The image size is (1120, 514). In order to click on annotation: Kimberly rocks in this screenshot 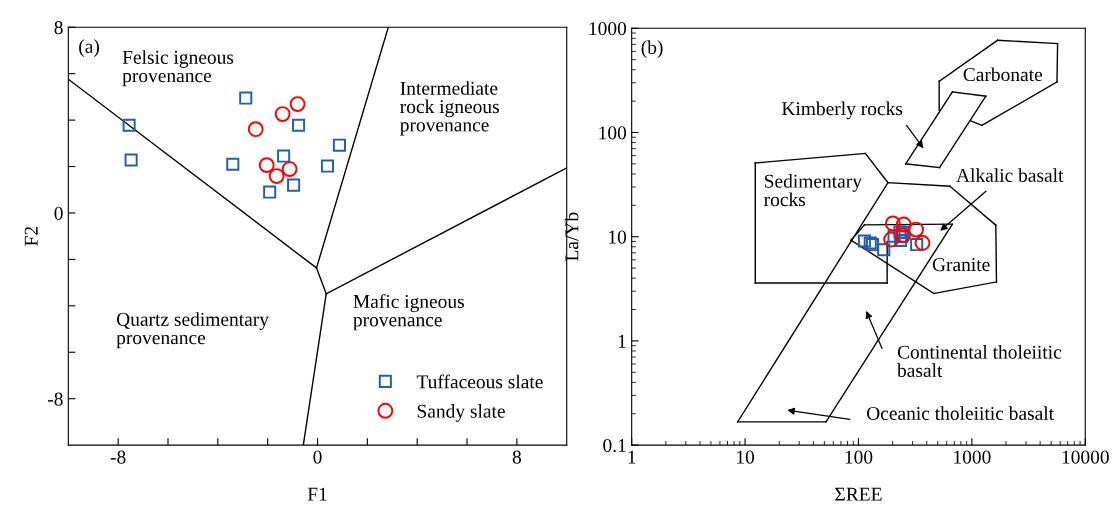, I will do `click(842, 110)`.